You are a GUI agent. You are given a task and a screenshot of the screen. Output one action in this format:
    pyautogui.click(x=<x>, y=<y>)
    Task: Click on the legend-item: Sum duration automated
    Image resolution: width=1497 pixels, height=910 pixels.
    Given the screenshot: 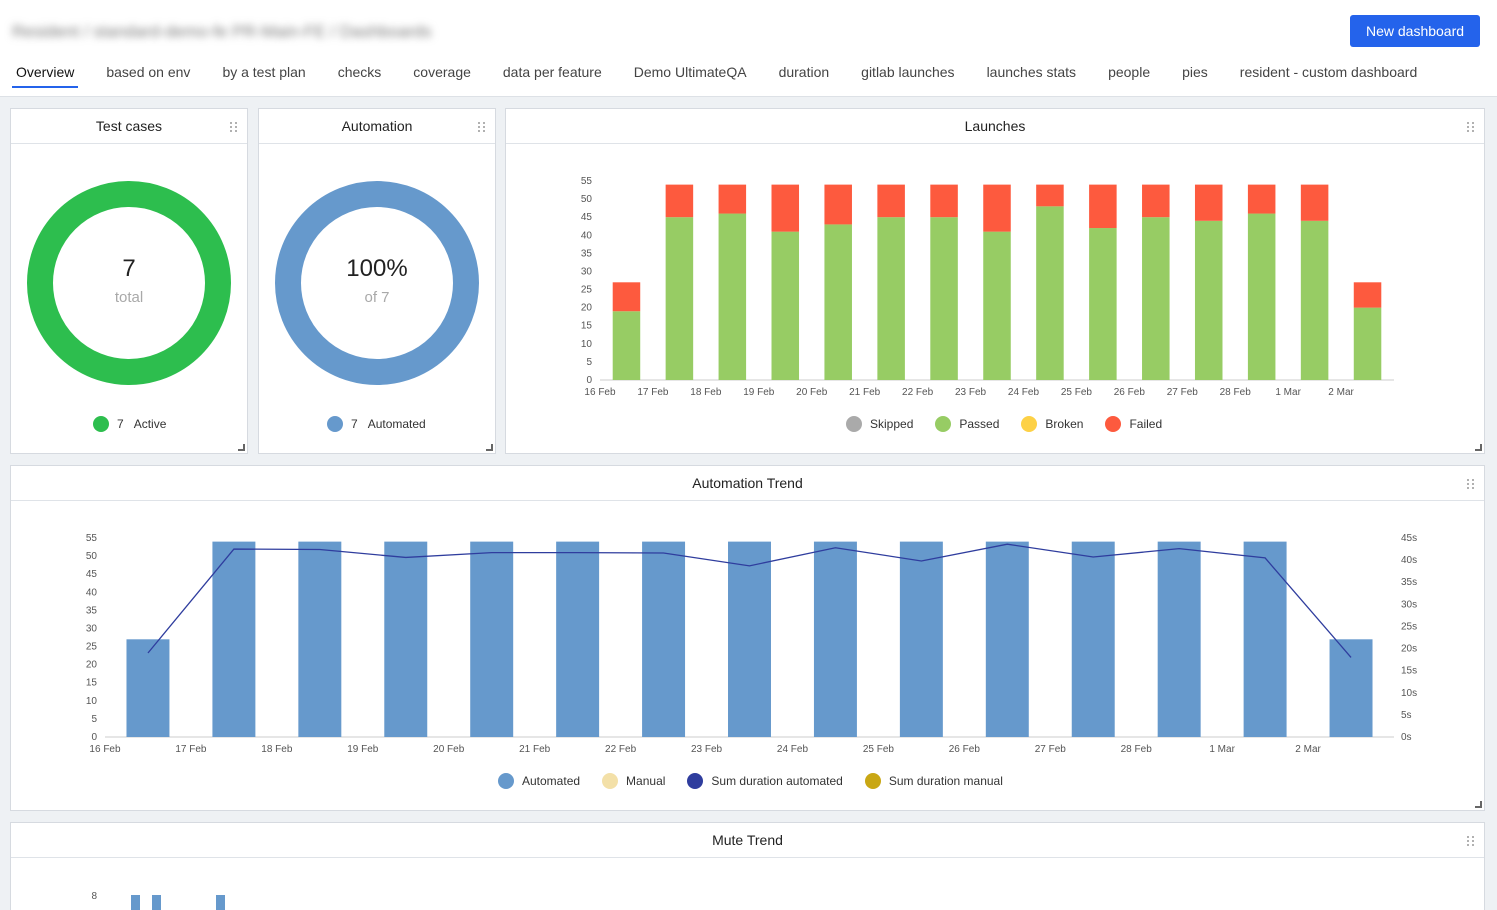 What is the action you would take?
    pyautogui.click(x=765, y=781)
    